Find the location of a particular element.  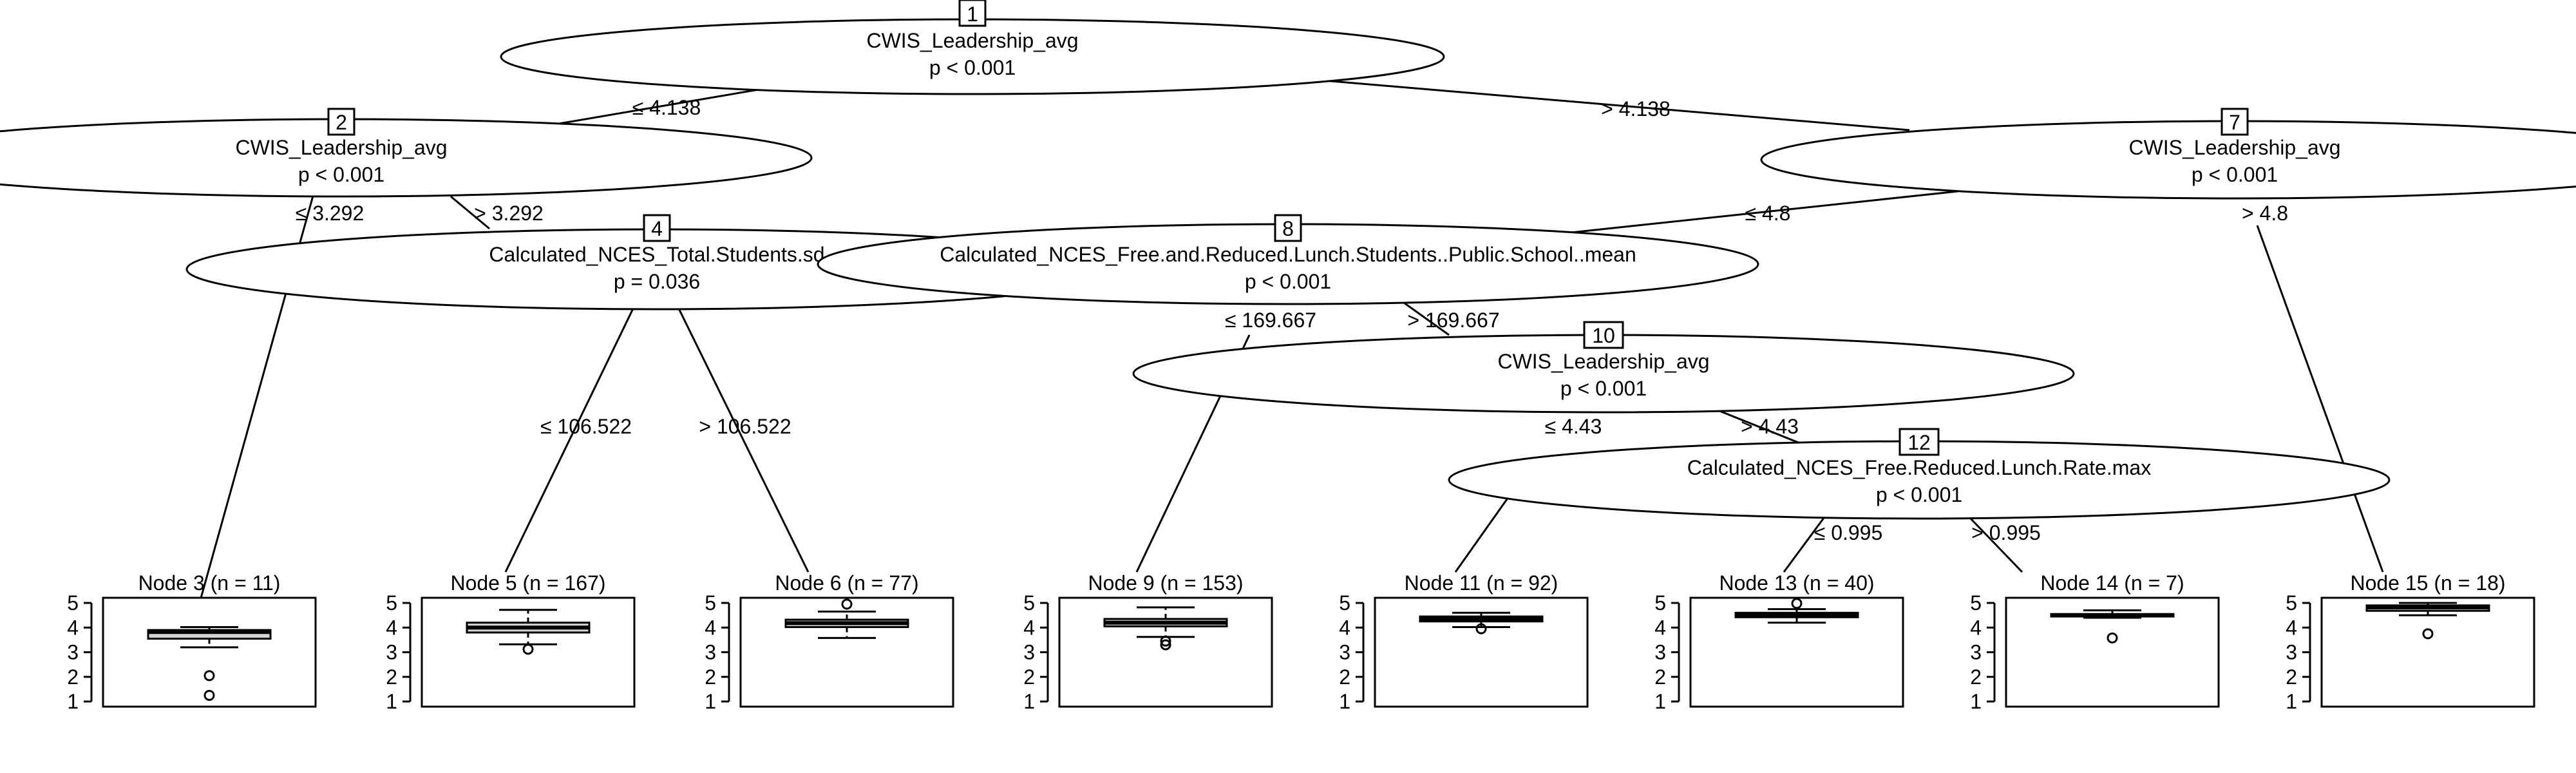

terminal-title: Node 5 (n = 167) is located at coordinates (527, 583).